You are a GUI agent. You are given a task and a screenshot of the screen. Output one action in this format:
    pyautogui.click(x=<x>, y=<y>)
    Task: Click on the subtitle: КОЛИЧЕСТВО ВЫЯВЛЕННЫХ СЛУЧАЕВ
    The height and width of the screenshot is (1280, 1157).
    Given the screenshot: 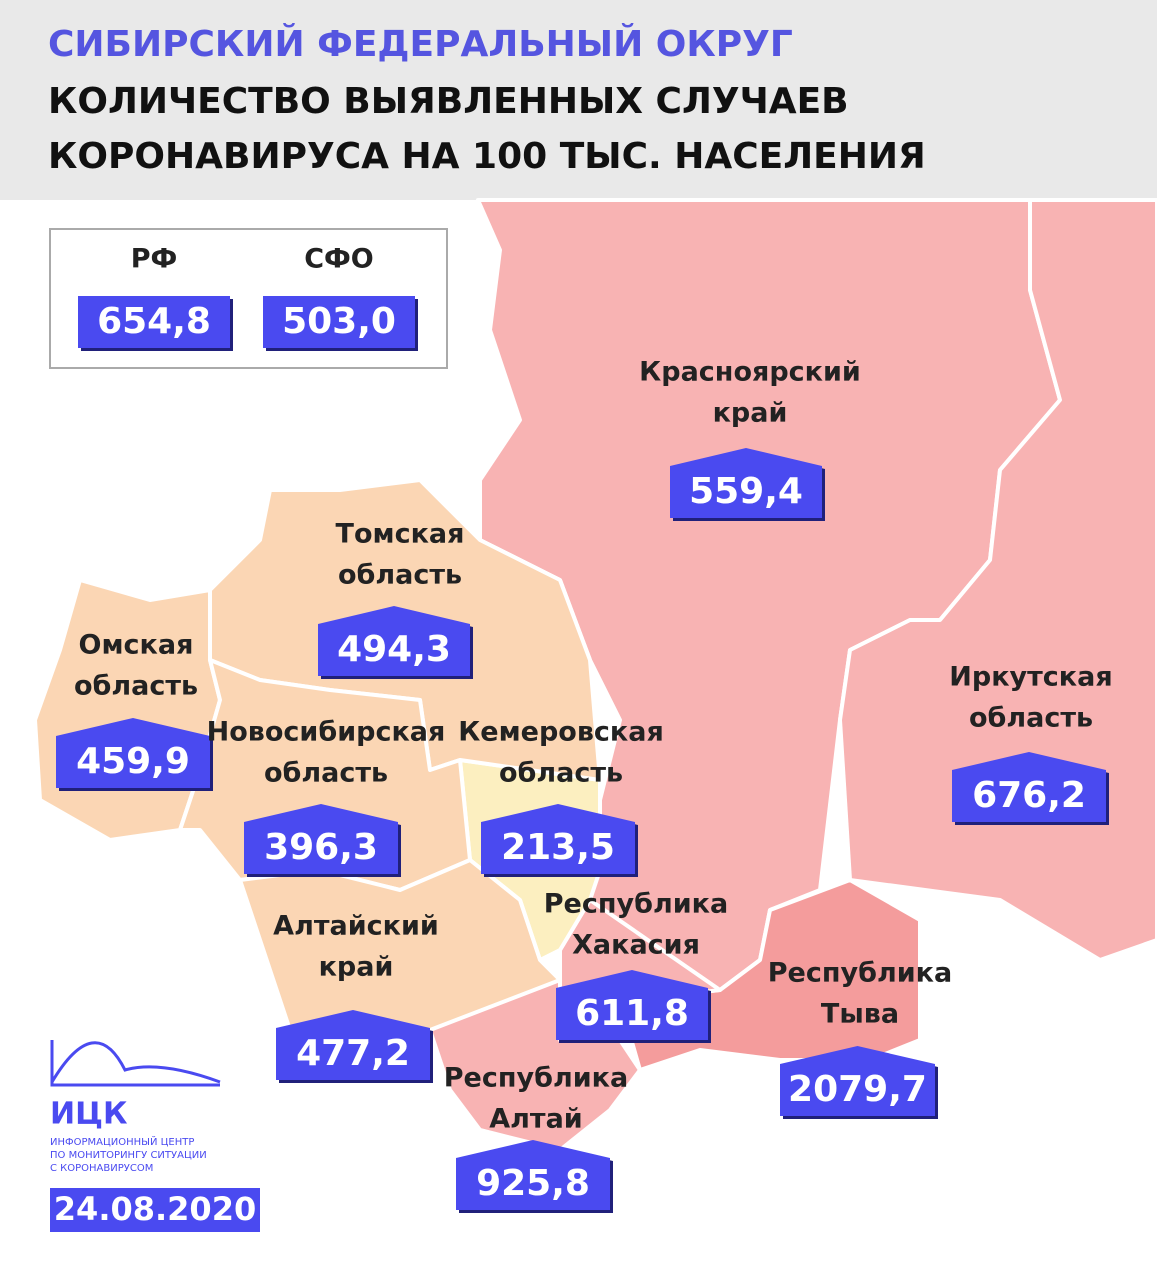 What is the action you would take?
    pyautogui.click(x=448, y=101)
    